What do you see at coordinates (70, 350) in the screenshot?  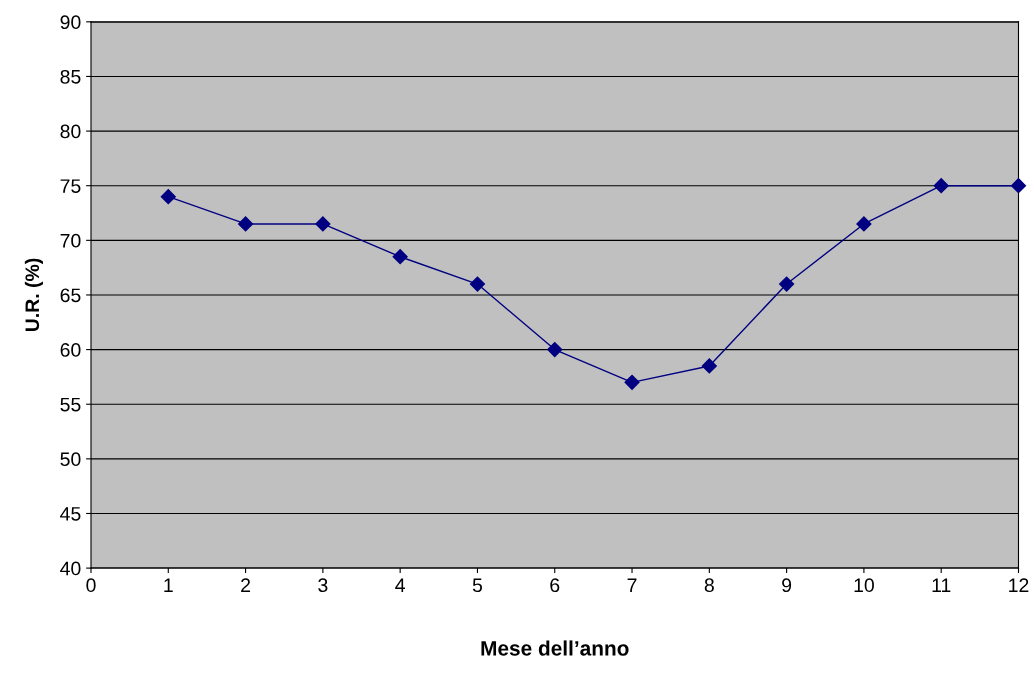 I see `y-tick-label: 60` at bounding box center [70, 350].